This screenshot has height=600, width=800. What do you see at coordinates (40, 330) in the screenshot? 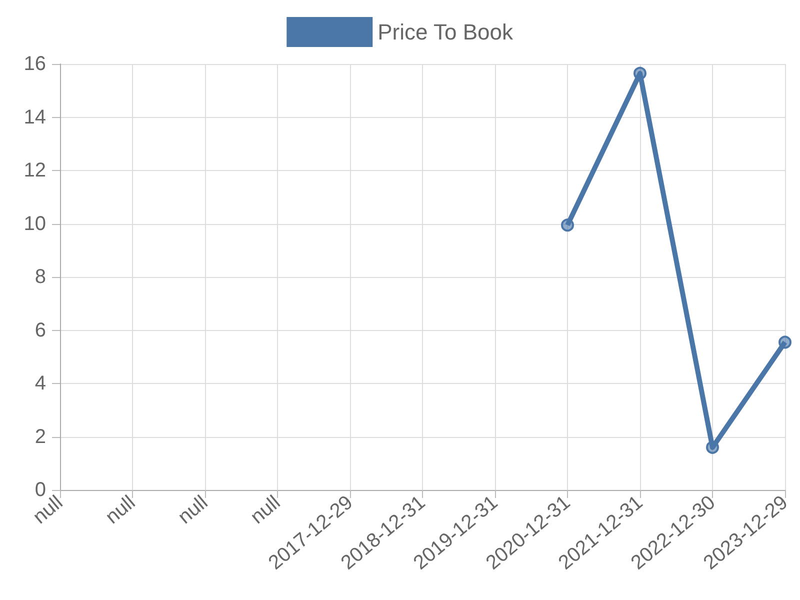
I see `y-tick-label: 6` at bounding box center [40, 330].